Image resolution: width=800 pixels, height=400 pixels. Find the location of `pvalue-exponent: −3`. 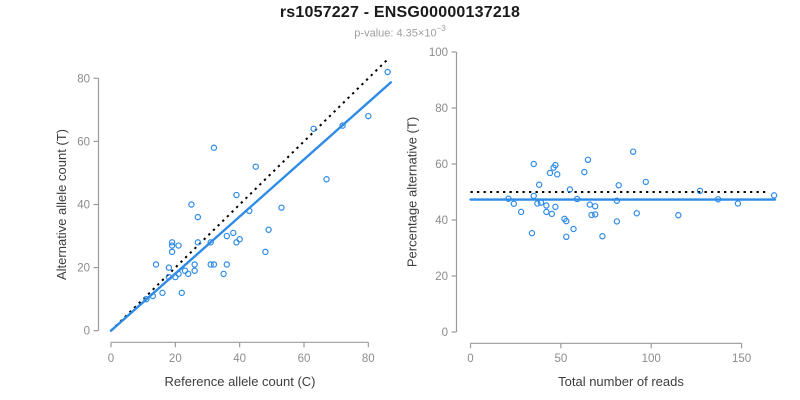

pvalue-exponent: −3 is located at coordinates (441, 28).